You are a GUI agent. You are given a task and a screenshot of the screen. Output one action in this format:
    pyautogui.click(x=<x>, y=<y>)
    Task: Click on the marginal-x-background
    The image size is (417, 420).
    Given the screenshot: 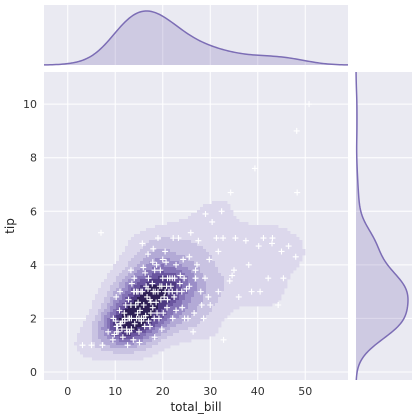 What is the action you would take?
    pyautogui.click(x=196, y=35)
    